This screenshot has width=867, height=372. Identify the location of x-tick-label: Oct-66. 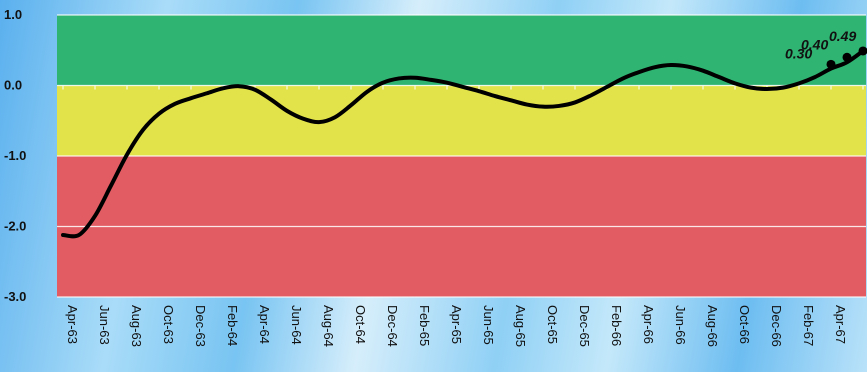
(744, 324).